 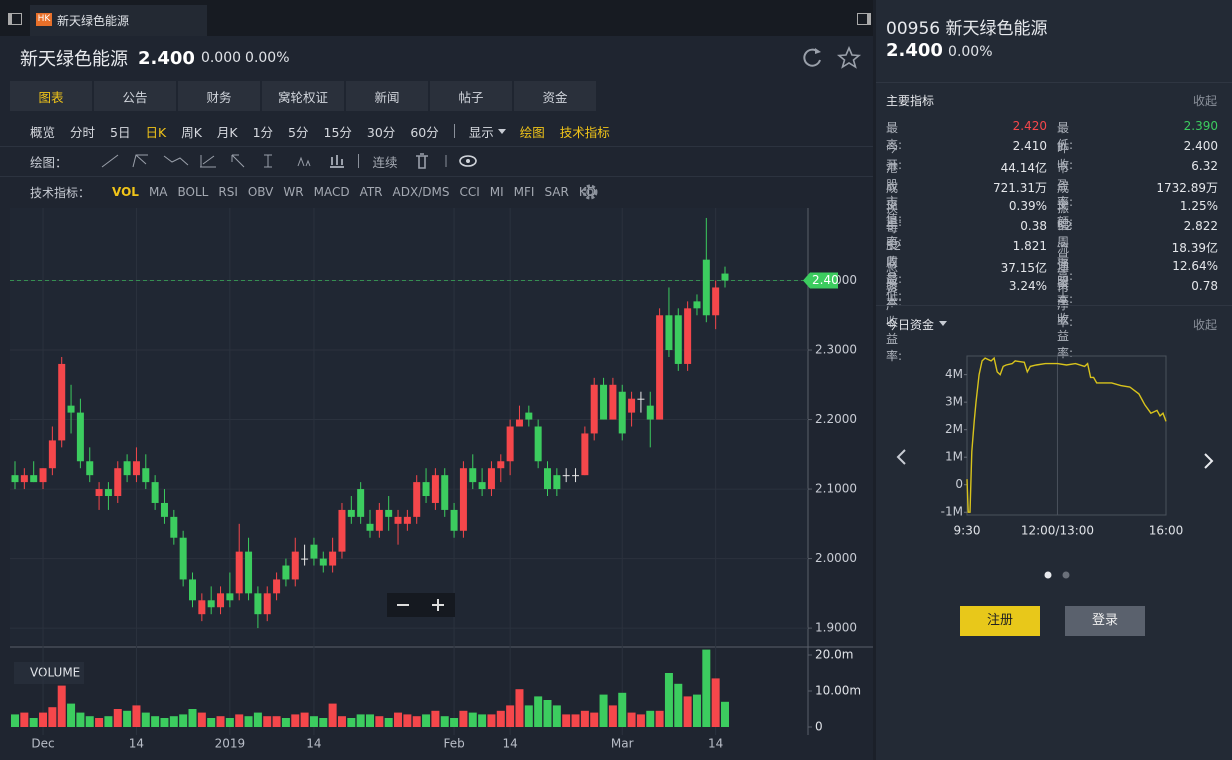 What do you see at coordinates (917, 324) in the screenshot?
I see `funds-title: 今日资金` at bounding box center [917, 324].